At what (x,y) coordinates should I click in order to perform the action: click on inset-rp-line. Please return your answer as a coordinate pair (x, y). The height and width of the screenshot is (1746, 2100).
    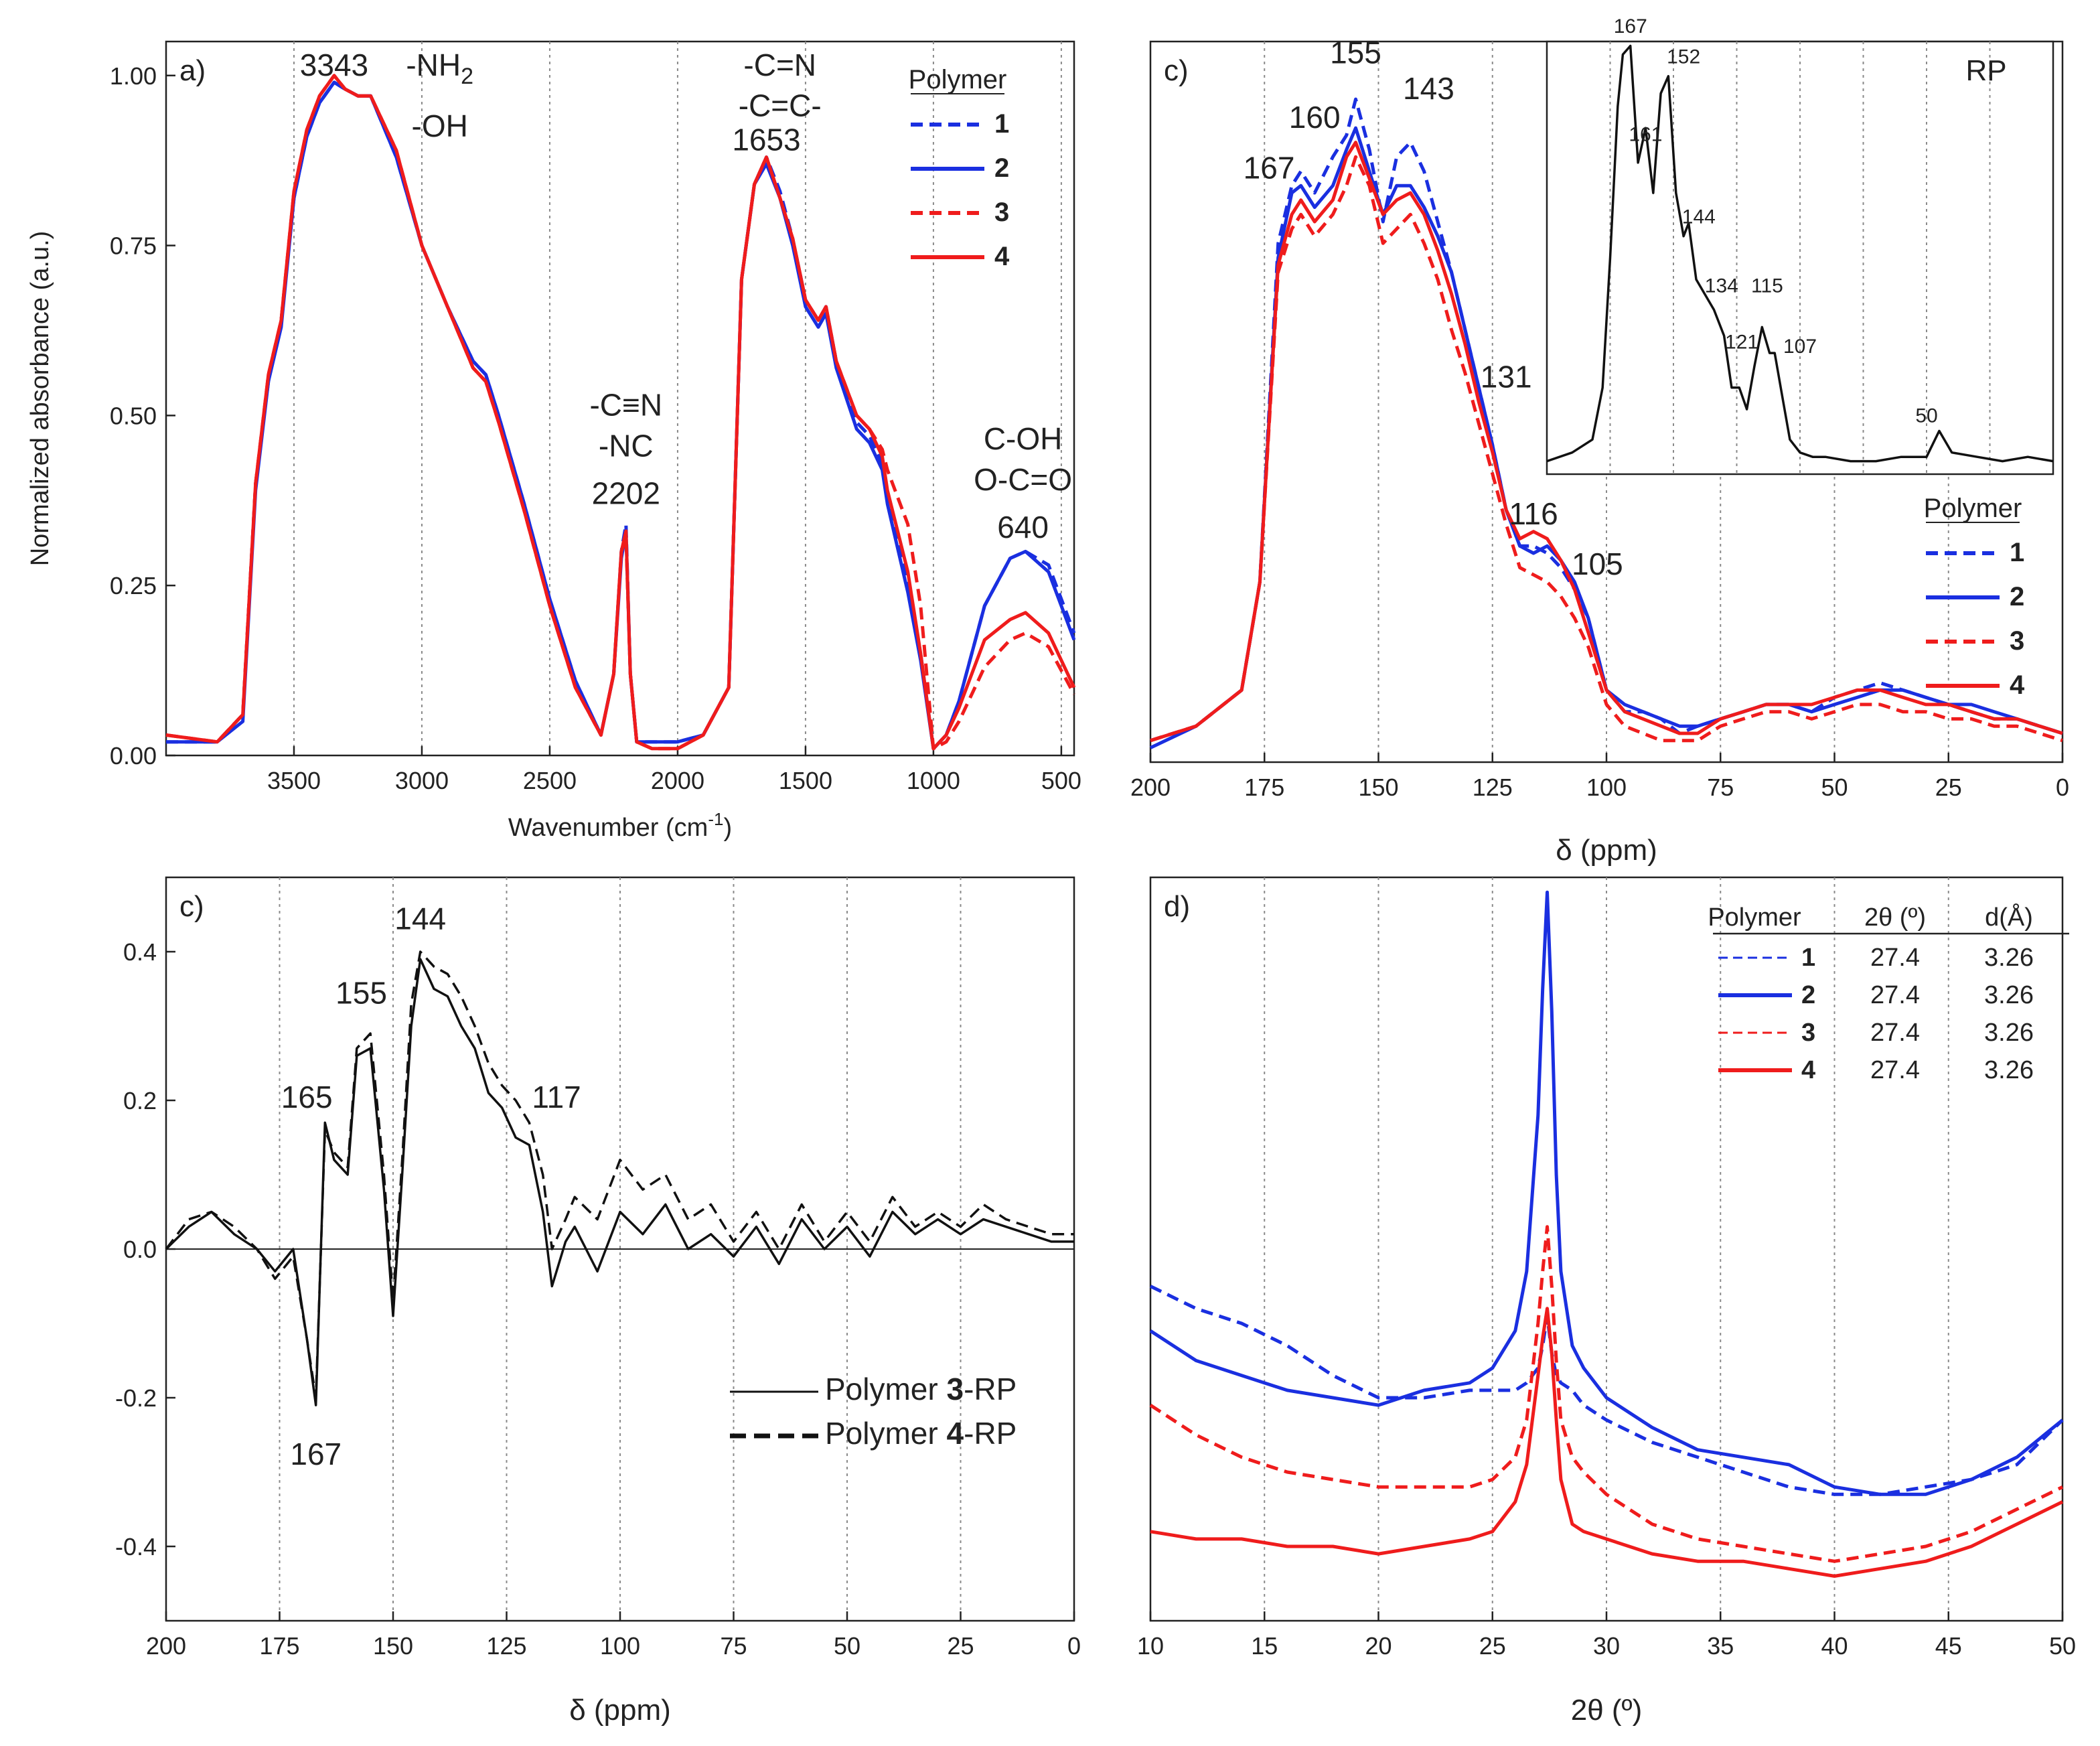
    Looking at the image, I should click on (1800, 253).